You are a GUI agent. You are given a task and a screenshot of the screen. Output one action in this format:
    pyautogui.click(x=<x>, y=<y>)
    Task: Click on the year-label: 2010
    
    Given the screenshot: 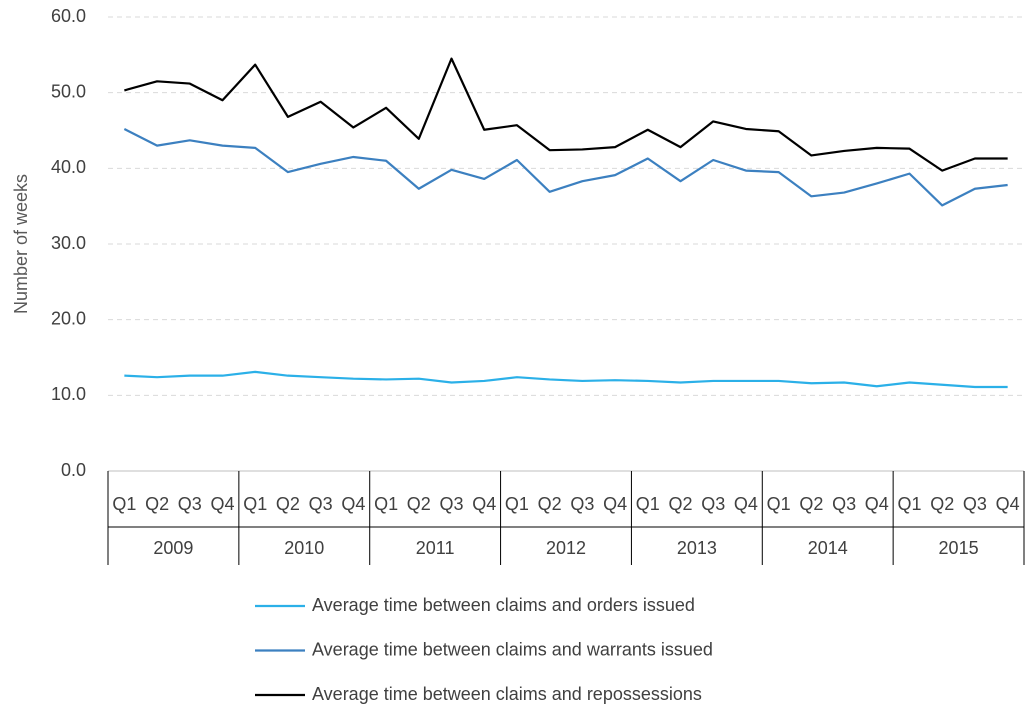 What is the action you would take?
    pyautogui.click(x=304, y=548)
    